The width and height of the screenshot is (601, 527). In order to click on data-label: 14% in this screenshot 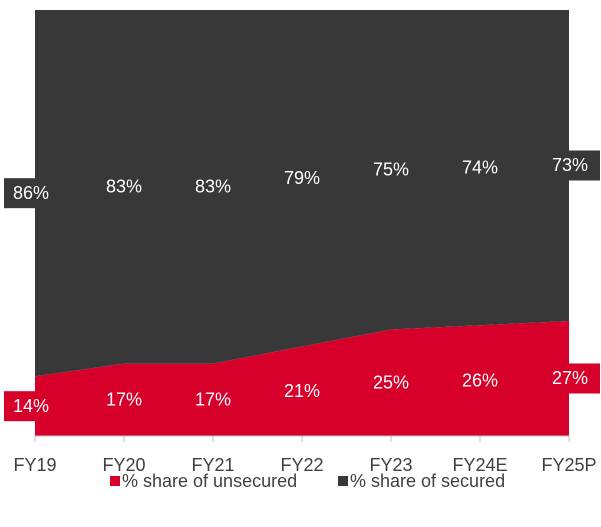, I will do `click(31, 406)`.